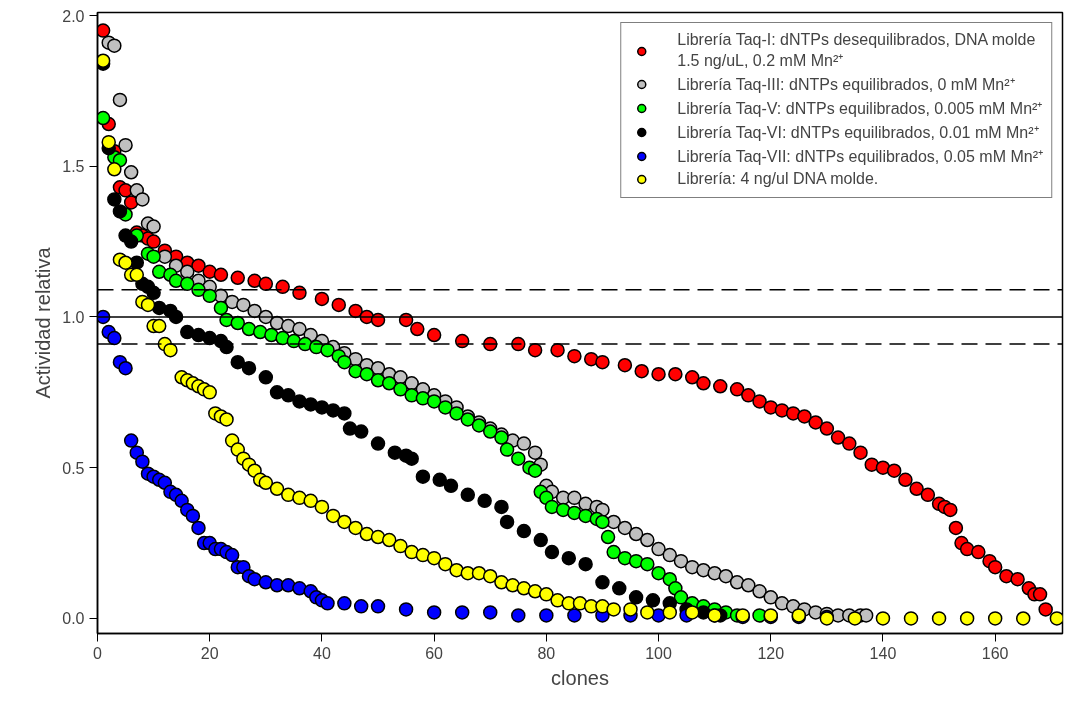 This screenshot has width=1065, height=715. What do you see at coordinates (658, 653) in the screenshot?
I see `x-tick-label: 100` at bounding box center [658, 653].